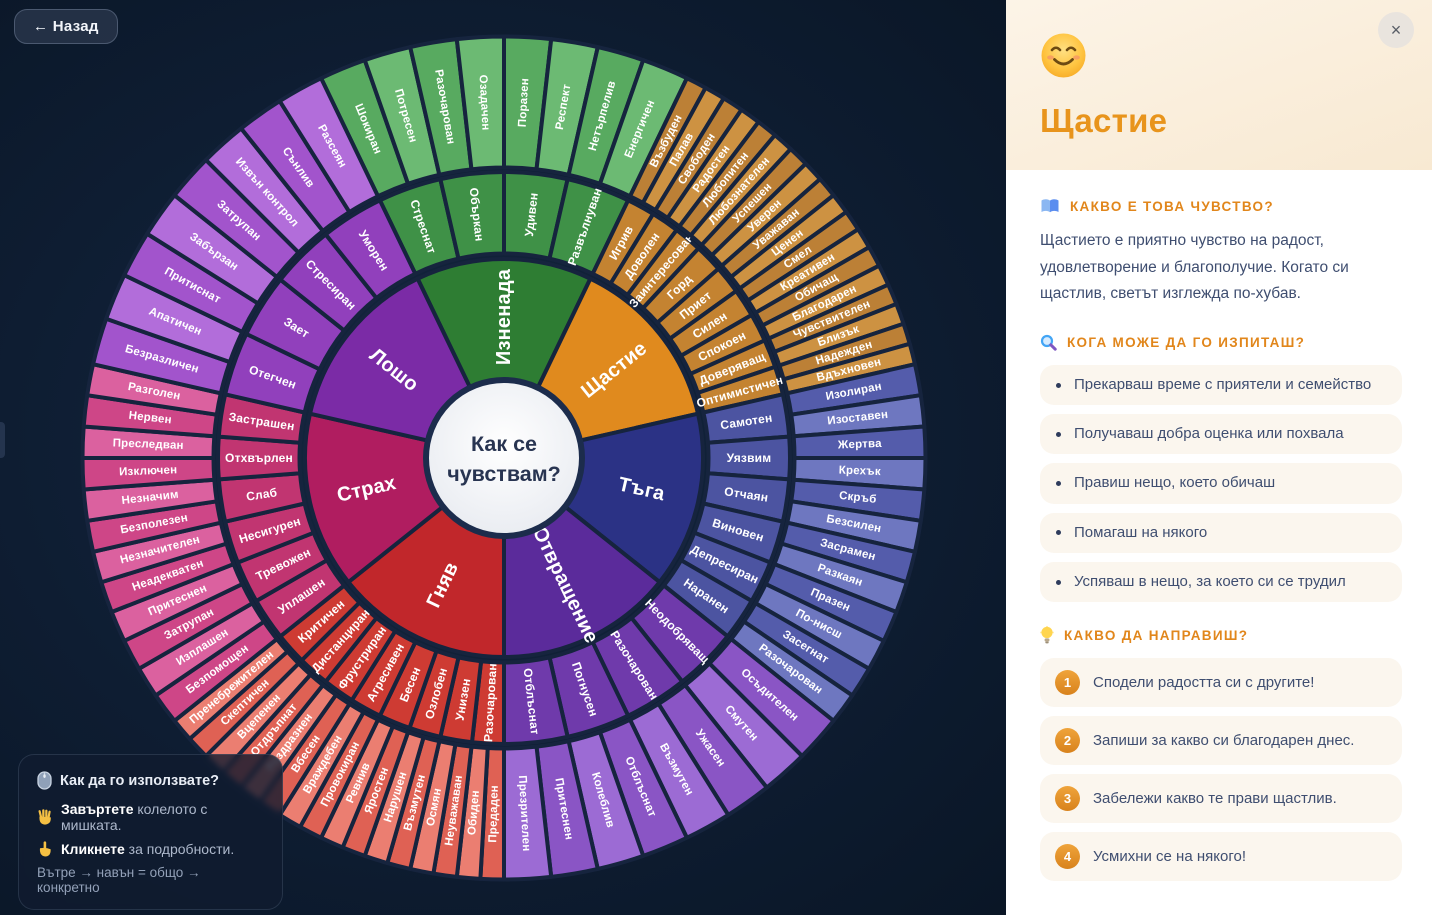  I want to click on section-heading-when: КОГА МОЖЕ ДА ГО ИЗПИТАШ?, so click(1221, 342).